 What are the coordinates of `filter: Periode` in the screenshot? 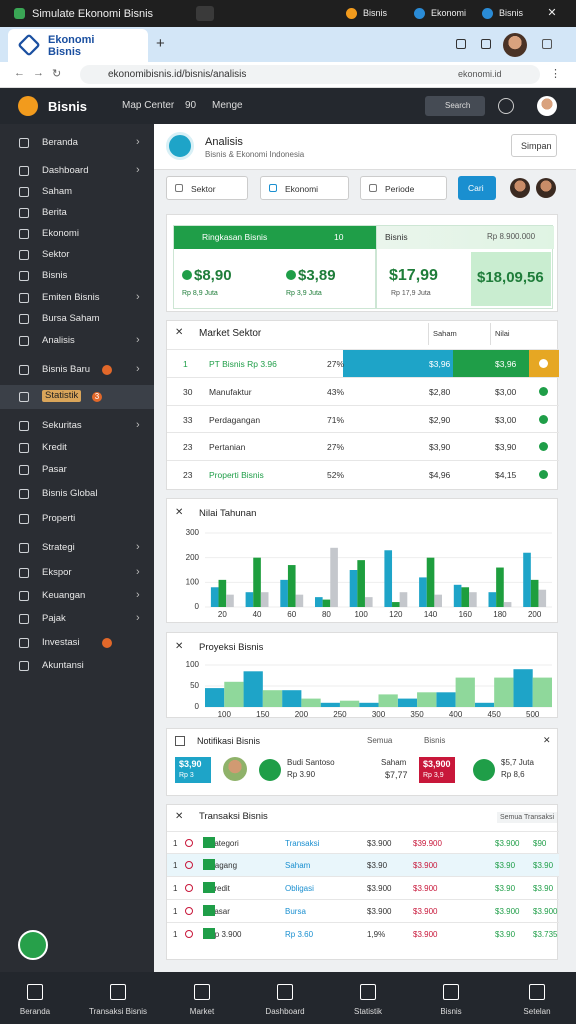 It's located at (403, 188).